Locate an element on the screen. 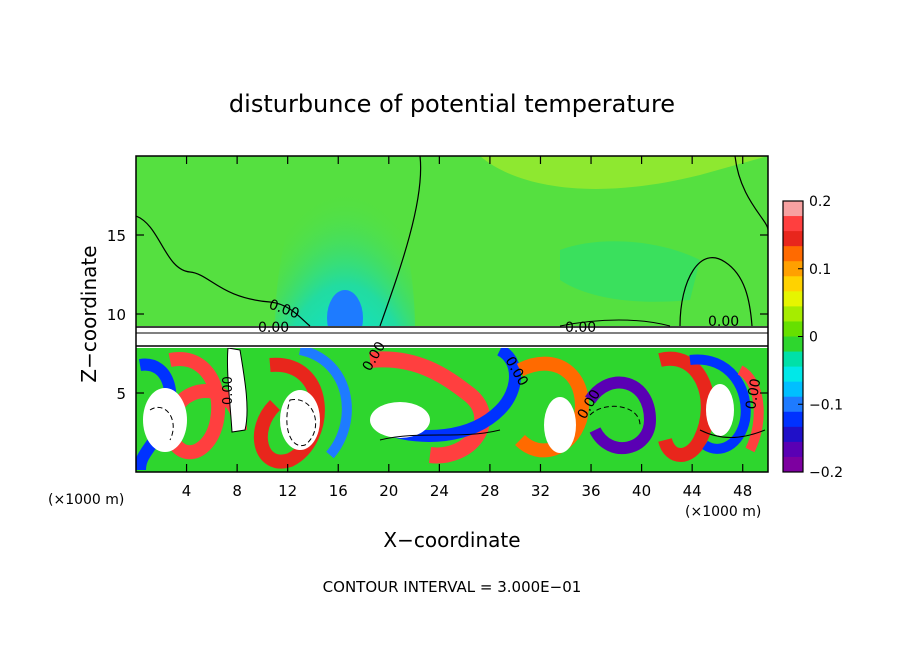  separator-band is located at coordinates (452, 337).